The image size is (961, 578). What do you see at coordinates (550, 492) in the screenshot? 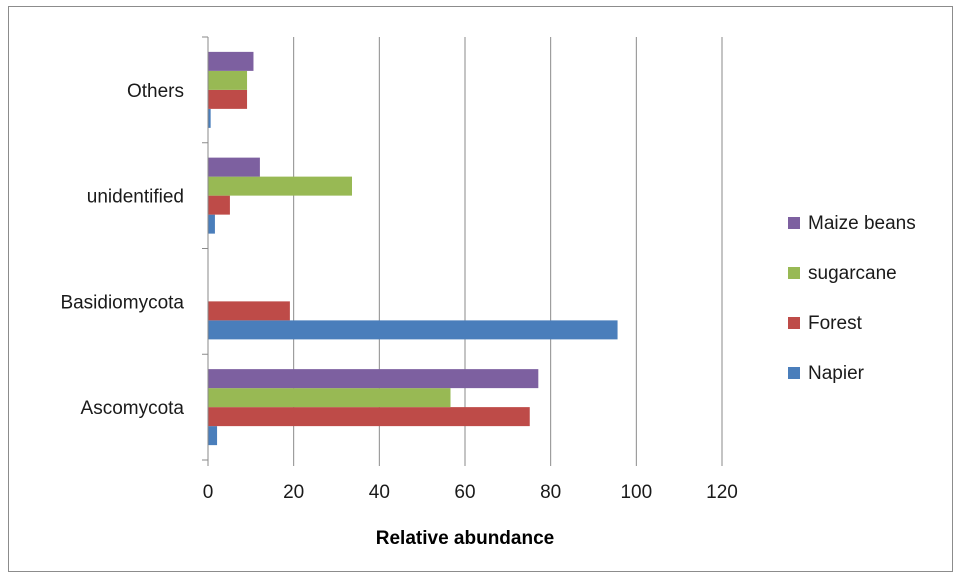
I see `x-tick-label: 80` at bounding box center [550, 492].